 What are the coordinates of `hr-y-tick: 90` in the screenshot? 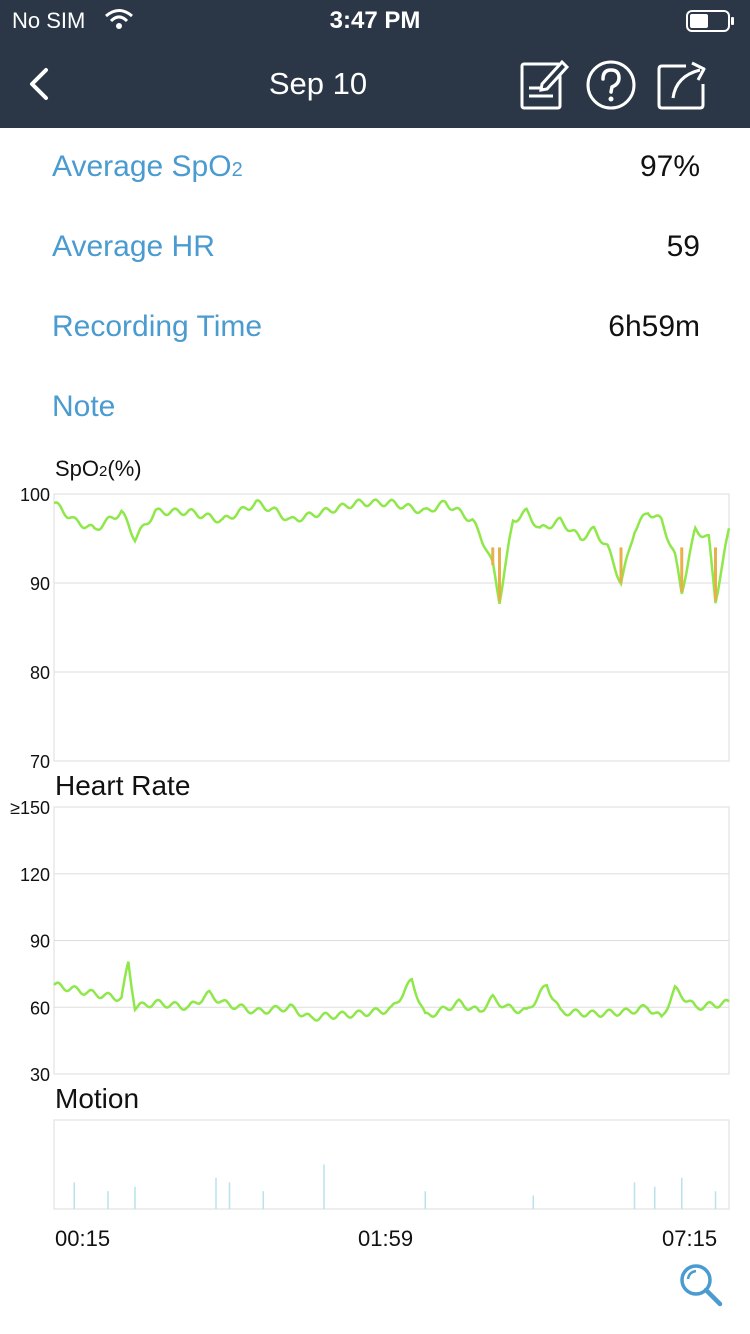 It's located at (40, 942).